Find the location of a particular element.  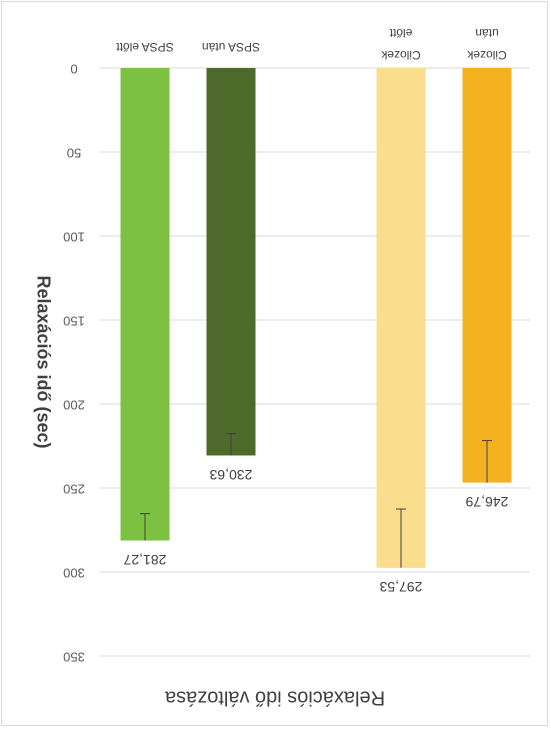

data-label: 246,79 is located at coordinates (486, 502).